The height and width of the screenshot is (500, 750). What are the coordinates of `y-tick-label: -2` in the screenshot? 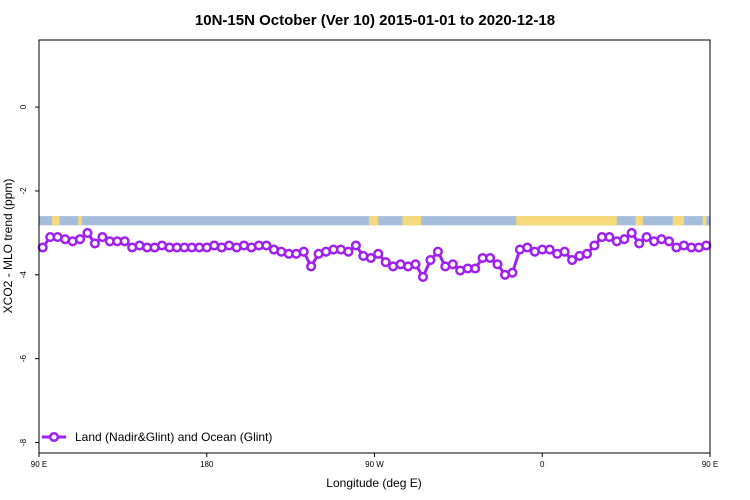 It's located at (23, 191).